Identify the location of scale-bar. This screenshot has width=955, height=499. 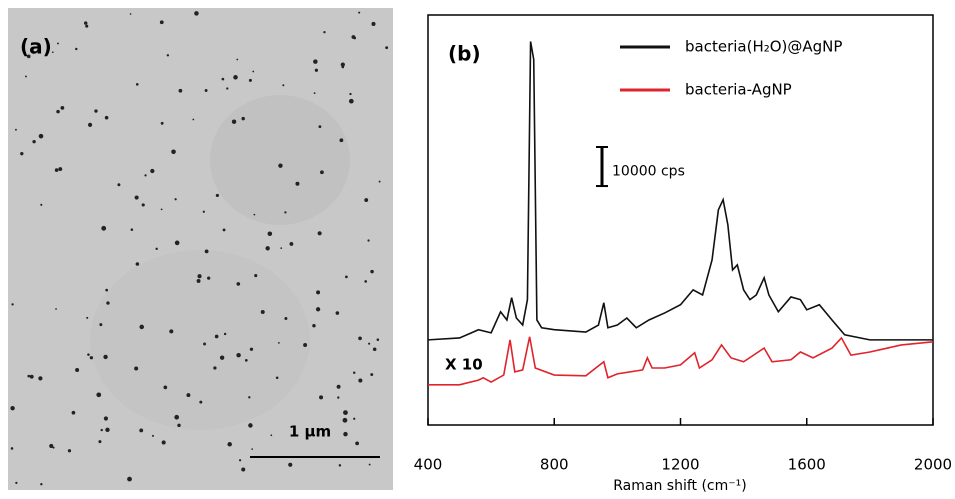
(602, 167).